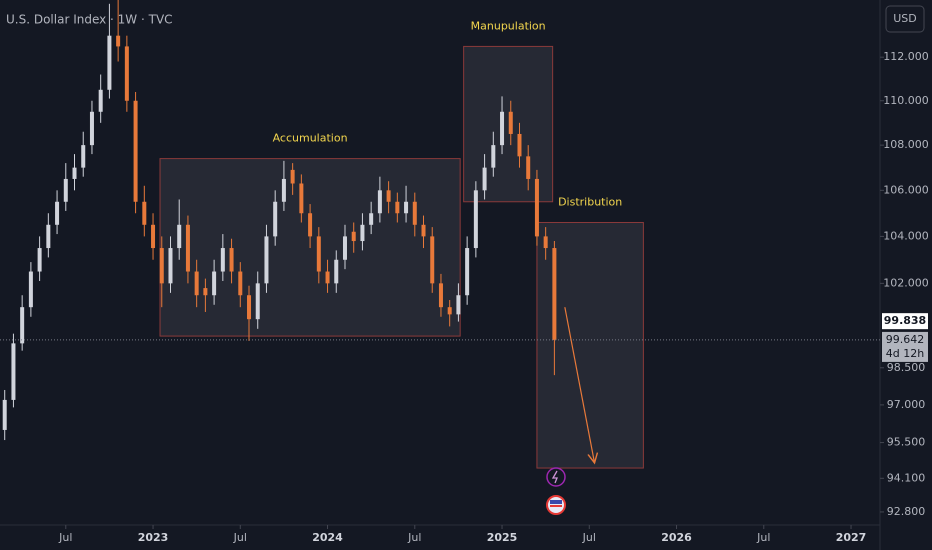  What do you see at coordinates (905, 339) in the screenshot?
I see `current-price-label: 99.642` at bounding box center [905, 339].